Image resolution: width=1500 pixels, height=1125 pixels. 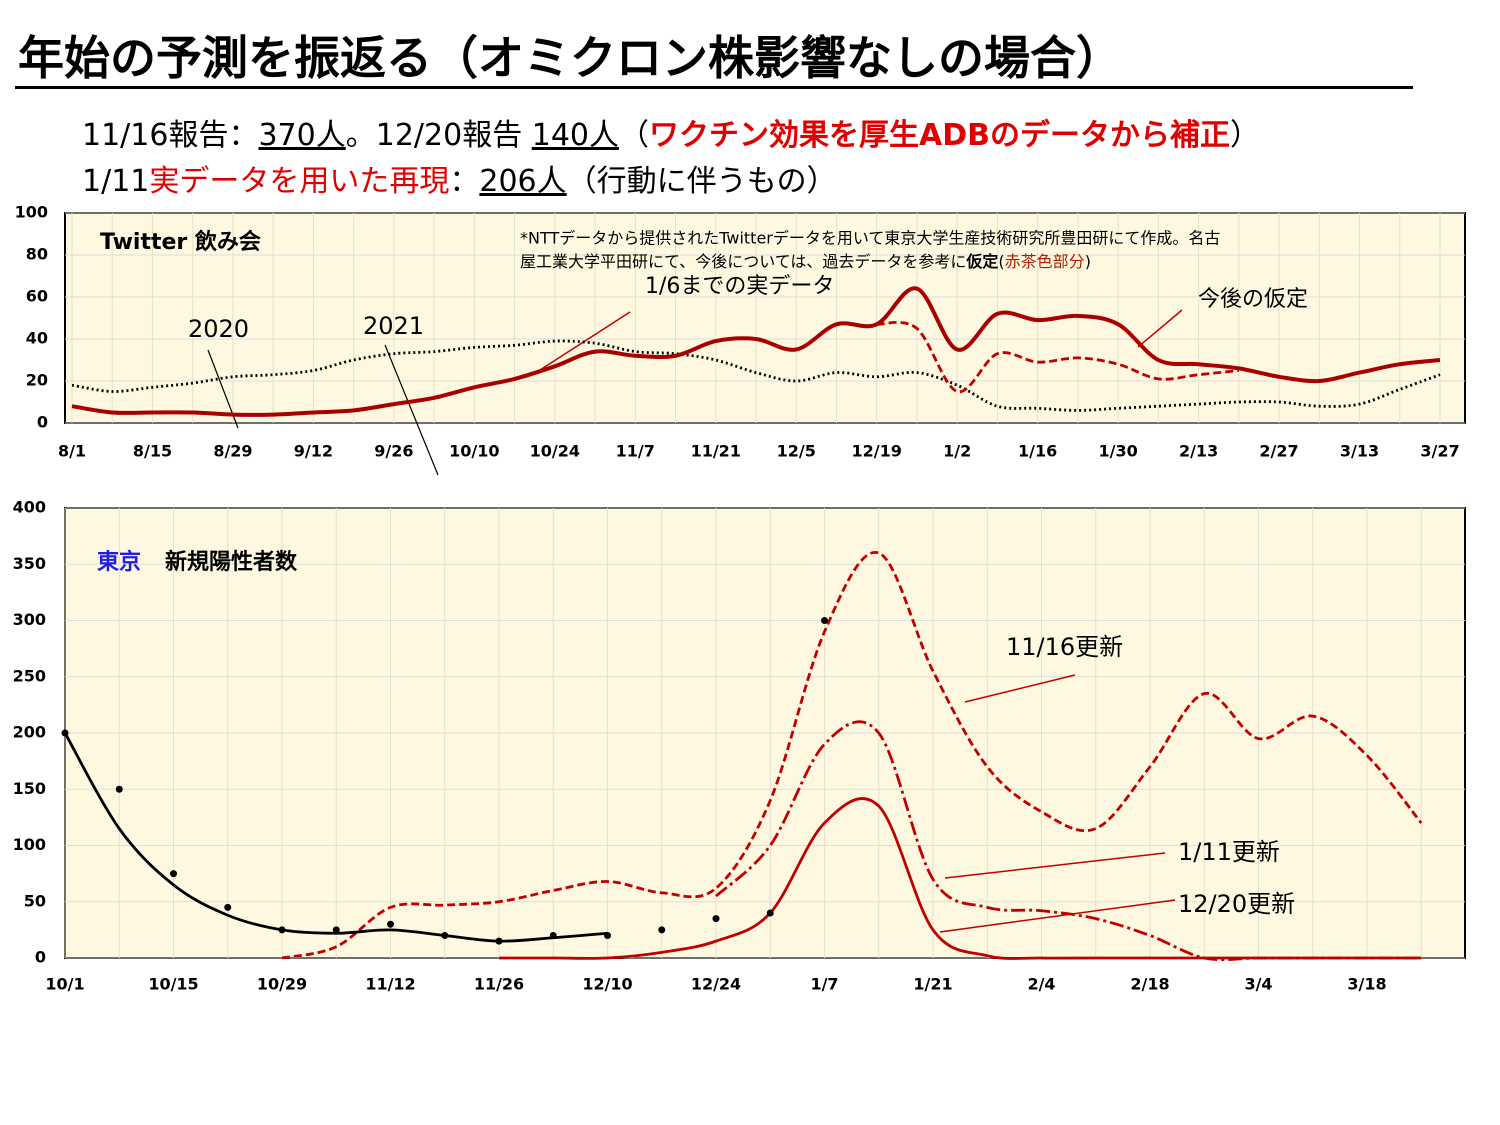 What do you see at coordinates (1149, 984) in the screenshot?
I see `x-tick-label: 2/18` at bounding box center [1149, 984].